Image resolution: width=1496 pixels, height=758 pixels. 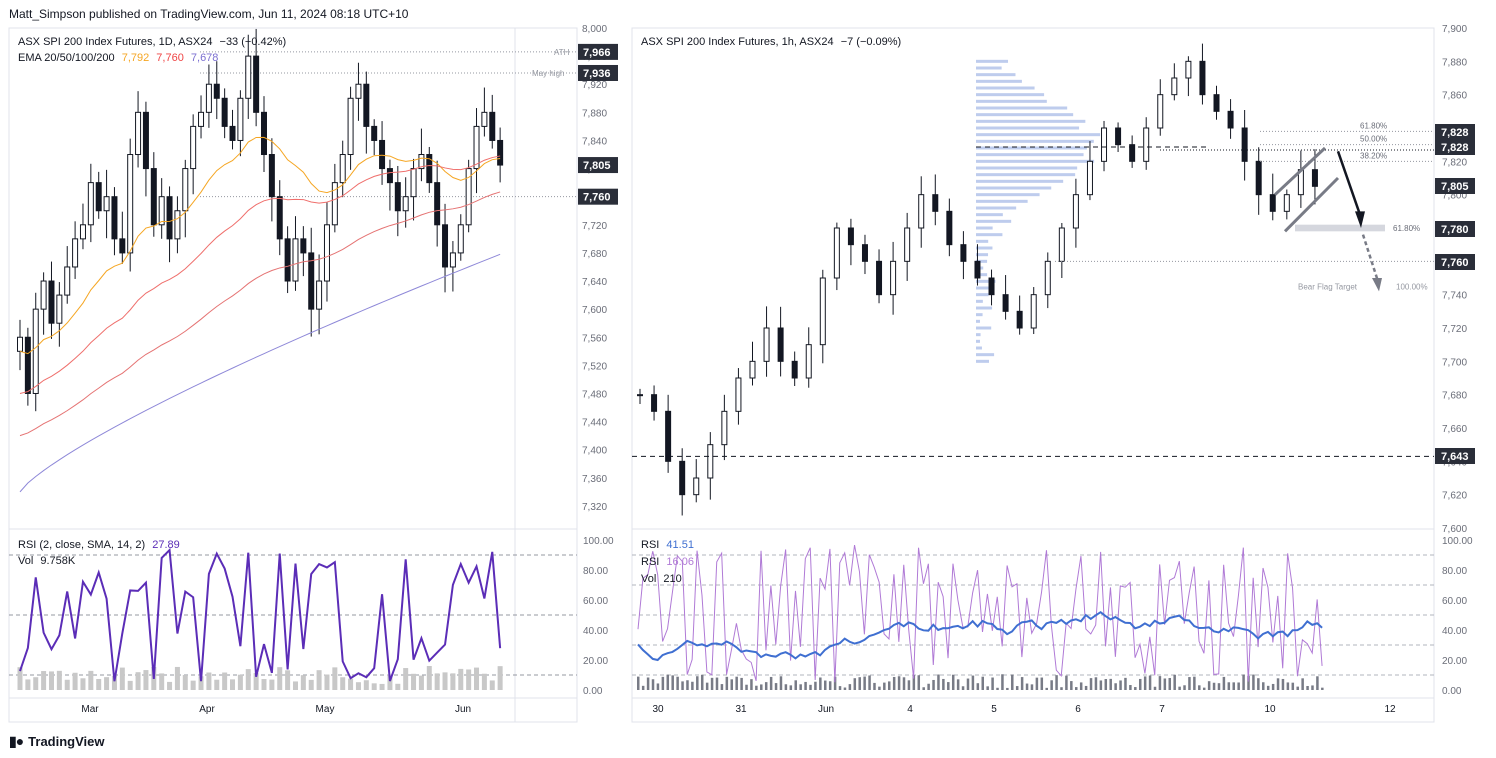 I want to click on right-y-tick: 7,820, so click(x=1454, y=162).